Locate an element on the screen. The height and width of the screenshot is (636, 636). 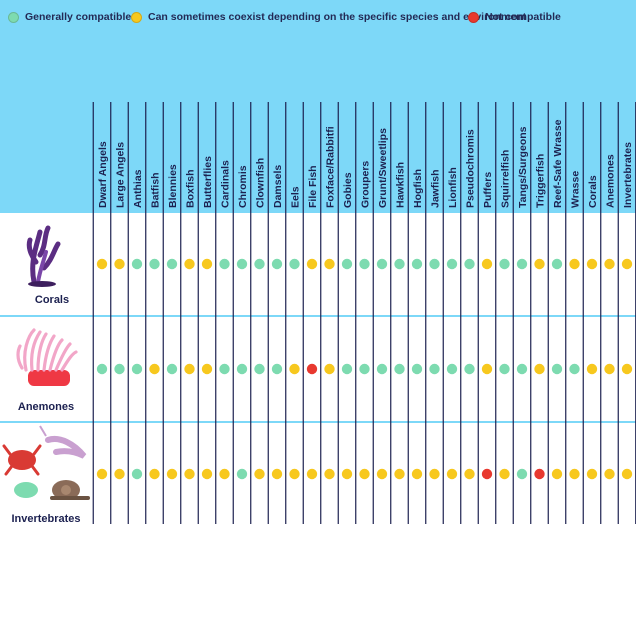
column-label: Eels is located at coordinates (296, 197).